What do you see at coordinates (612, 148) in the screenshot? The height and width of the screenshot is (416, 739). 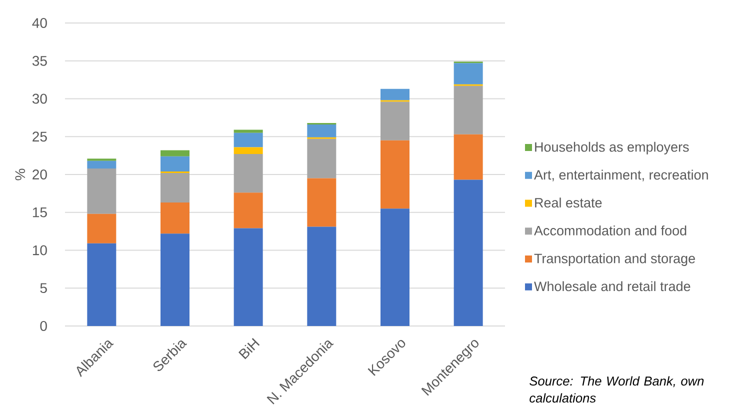 I see `legend-label: Households as employers` at bounding box center [612, 148].